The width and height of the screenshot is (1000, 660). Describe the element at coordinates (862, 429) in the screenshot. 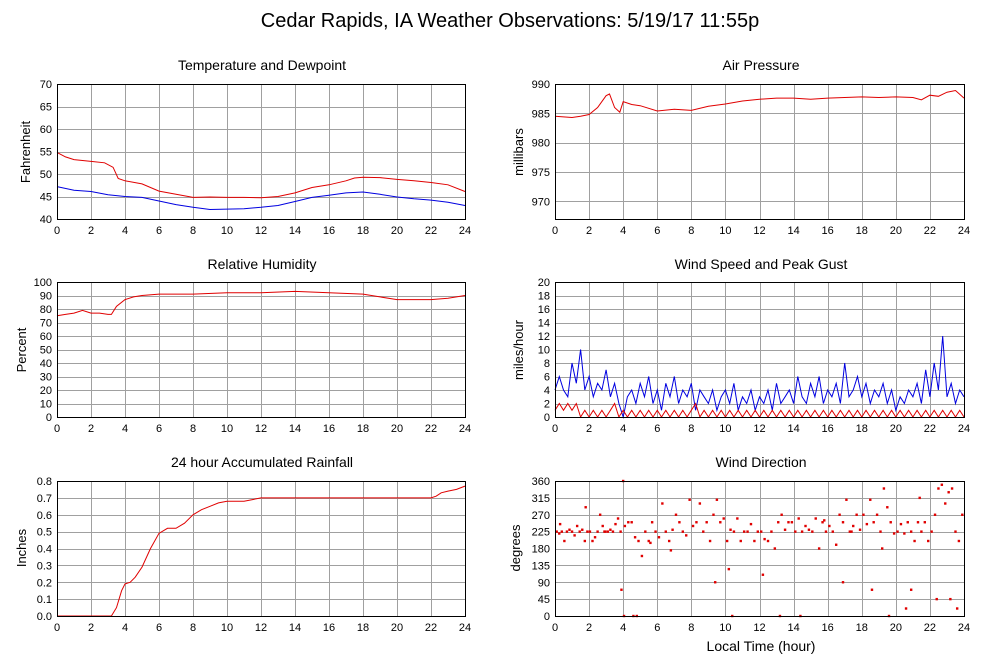

I see `x-tick-label: 18` at that location.